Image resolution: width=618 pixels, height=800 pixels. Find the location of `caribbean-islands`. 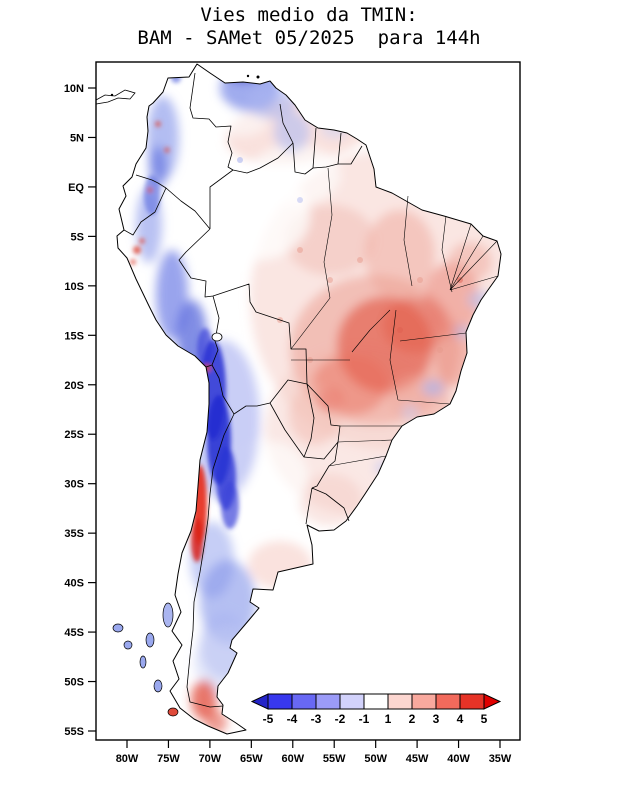

caribbean-islands is located at coordinates (185, 85).